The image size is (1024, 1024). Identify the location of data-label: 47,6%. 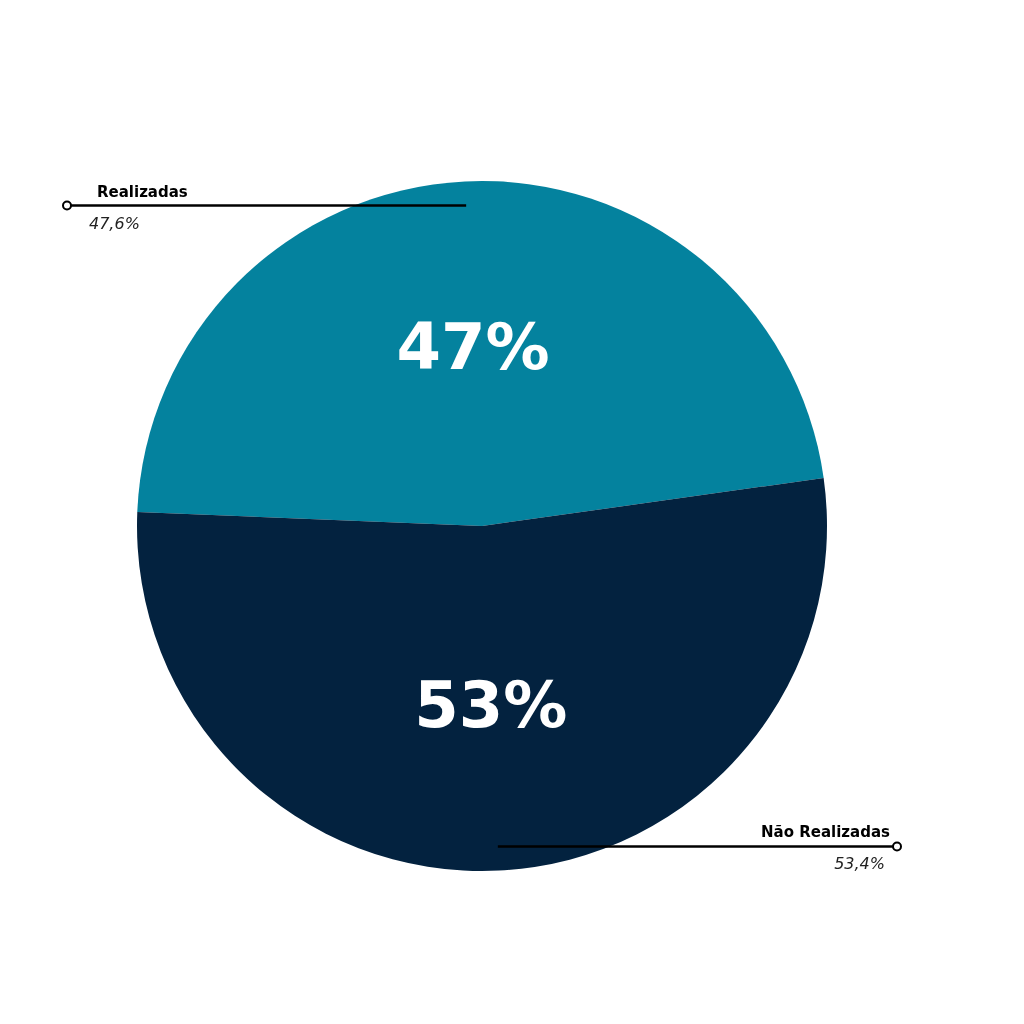
(114, 223).